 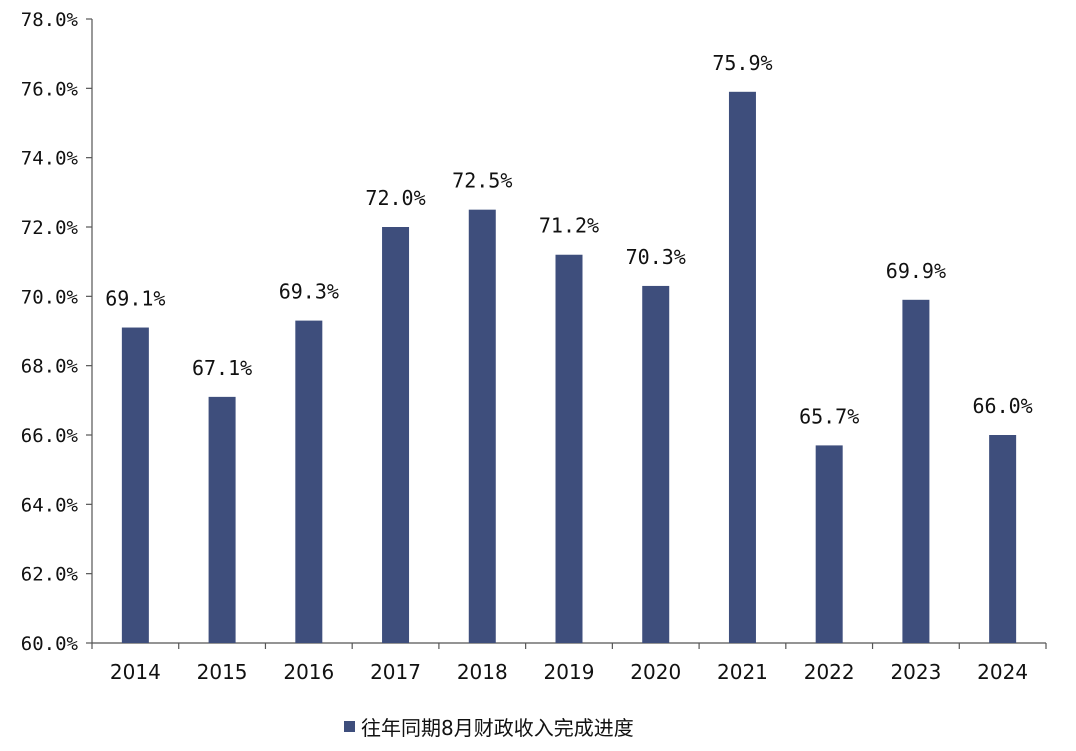 I want to click on y-tick-label: 74.0%, so click(x=50, y=159).